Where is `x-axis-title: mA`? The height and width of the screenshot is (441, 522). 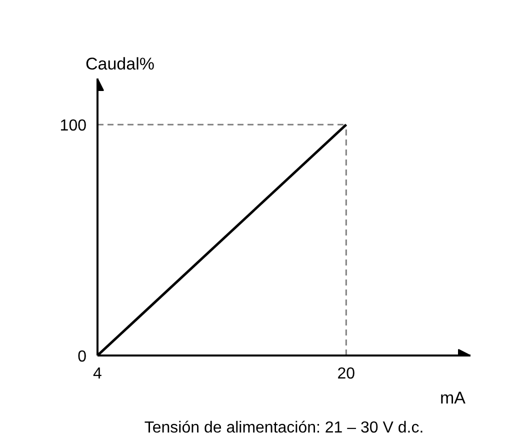 x-axis-title: mA is located at coordinates (453, 398).